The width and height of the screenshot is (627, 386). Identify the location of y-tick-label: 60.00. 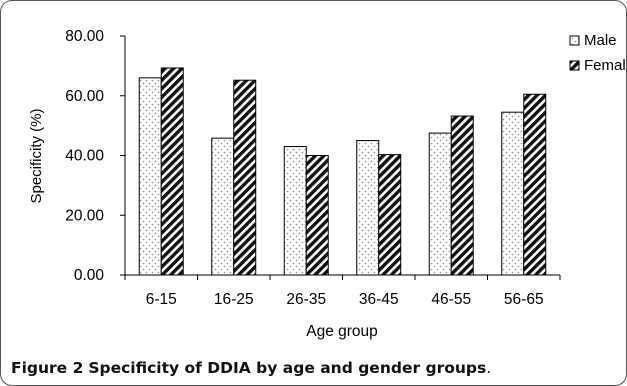
(84, 96).